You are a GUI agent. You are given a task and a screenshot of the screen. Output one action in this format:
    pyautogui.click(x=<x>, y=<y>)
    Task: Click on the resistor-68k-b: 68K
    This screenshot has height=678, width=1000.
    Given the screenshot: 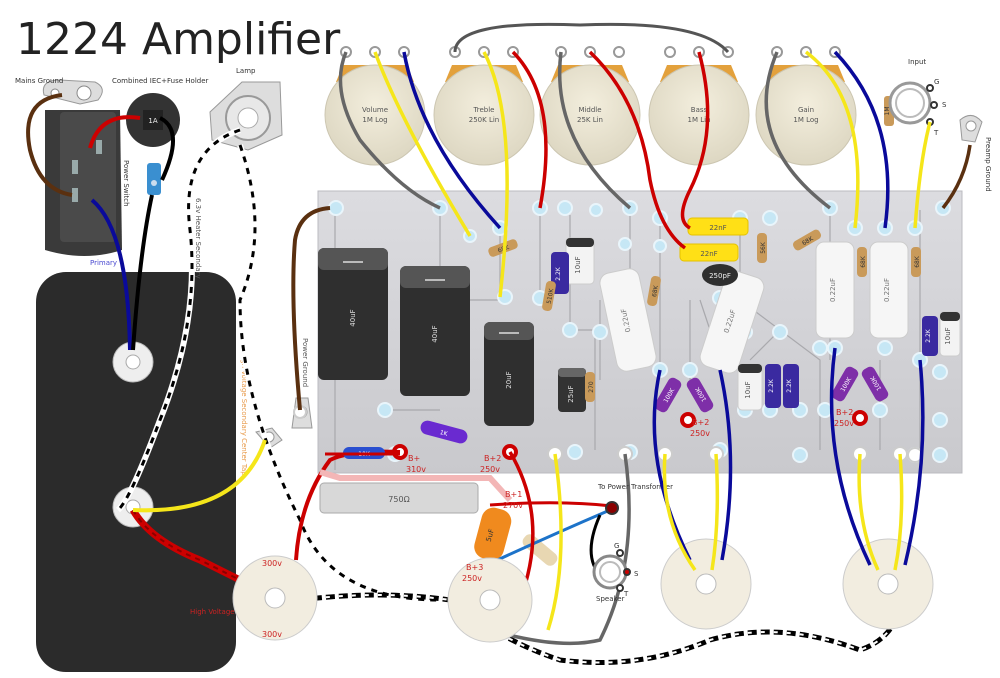 What is the action you would take?
    pyautogui.click(x=654, y=291)
    